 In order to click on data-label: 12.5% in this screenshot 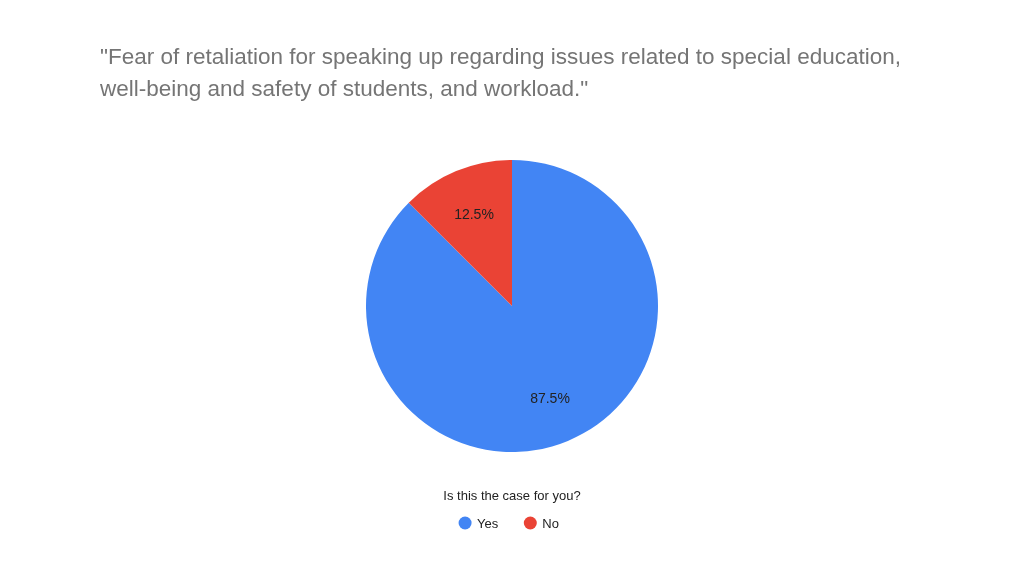, I will do `click(474, 214)`.